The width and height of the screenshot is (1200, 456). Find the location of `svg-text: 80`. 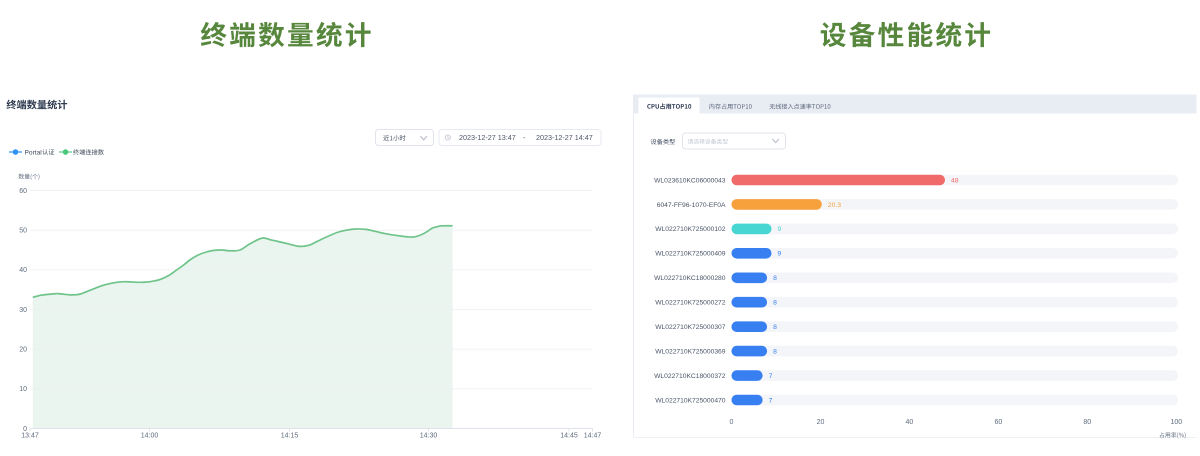

svg-text: 80 is located at coordinates (1087, 422).